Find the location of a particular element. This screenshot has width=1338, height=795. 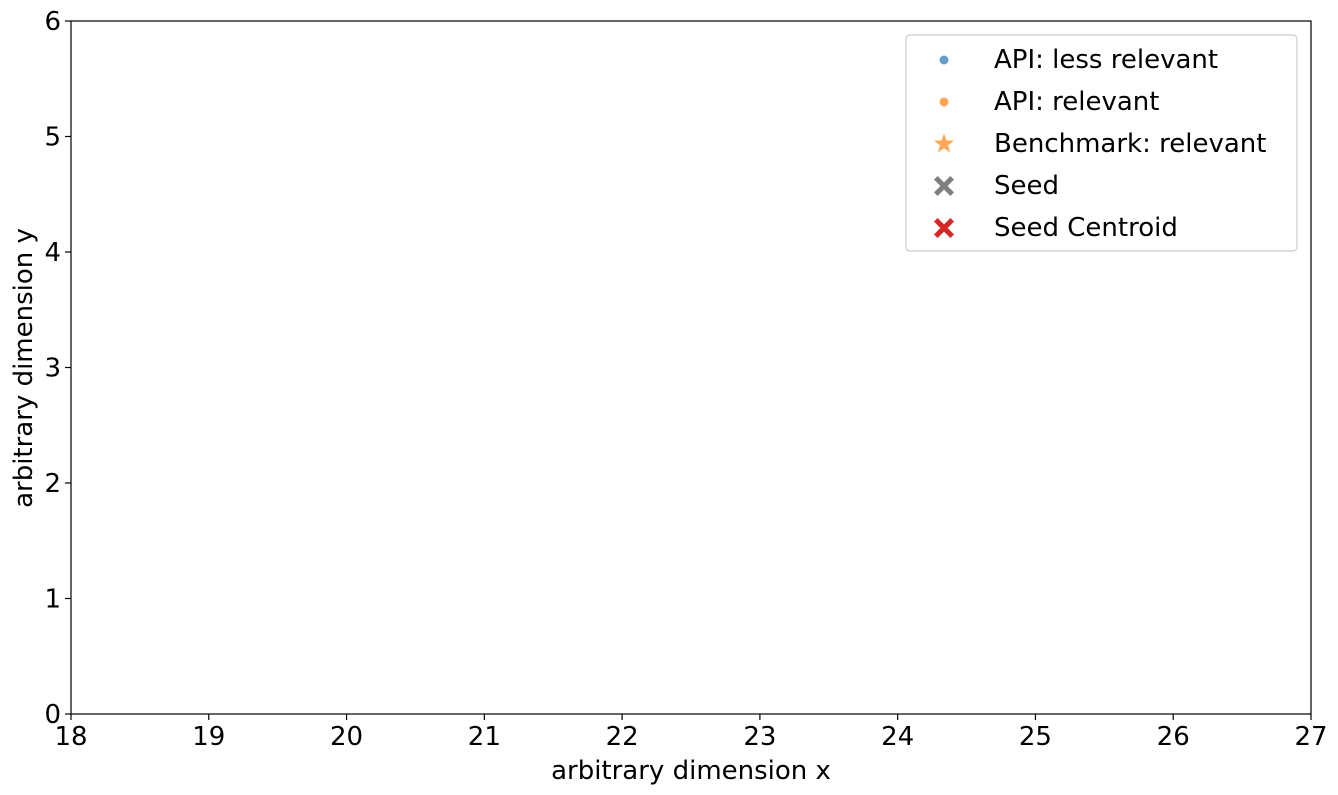

y-tick-label: 6 is located at coordinates (52, 22).